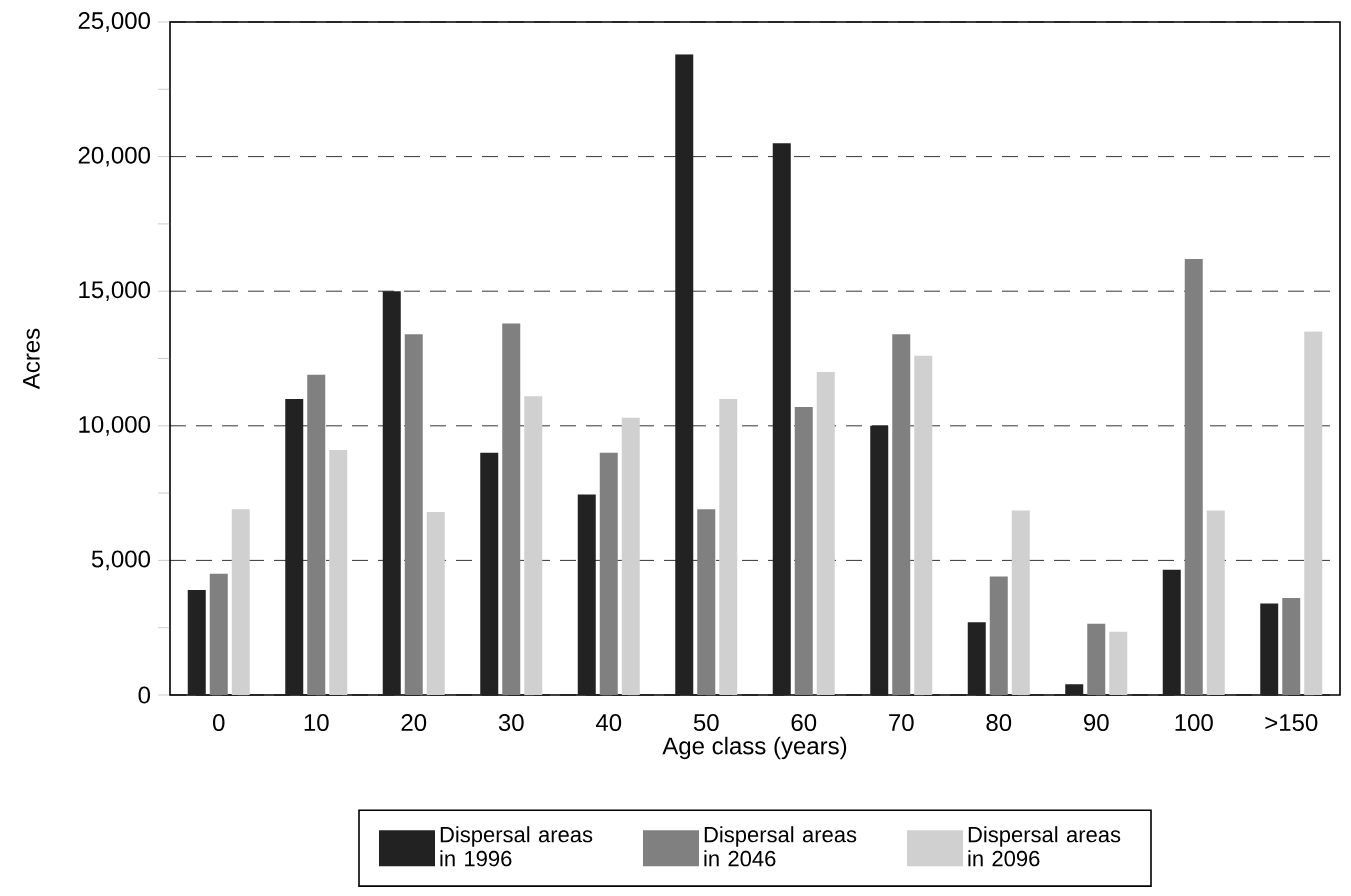 This screenshot has height=896, width=1351. I want to click on y-tick-label: 20,000, so click(114, 156).